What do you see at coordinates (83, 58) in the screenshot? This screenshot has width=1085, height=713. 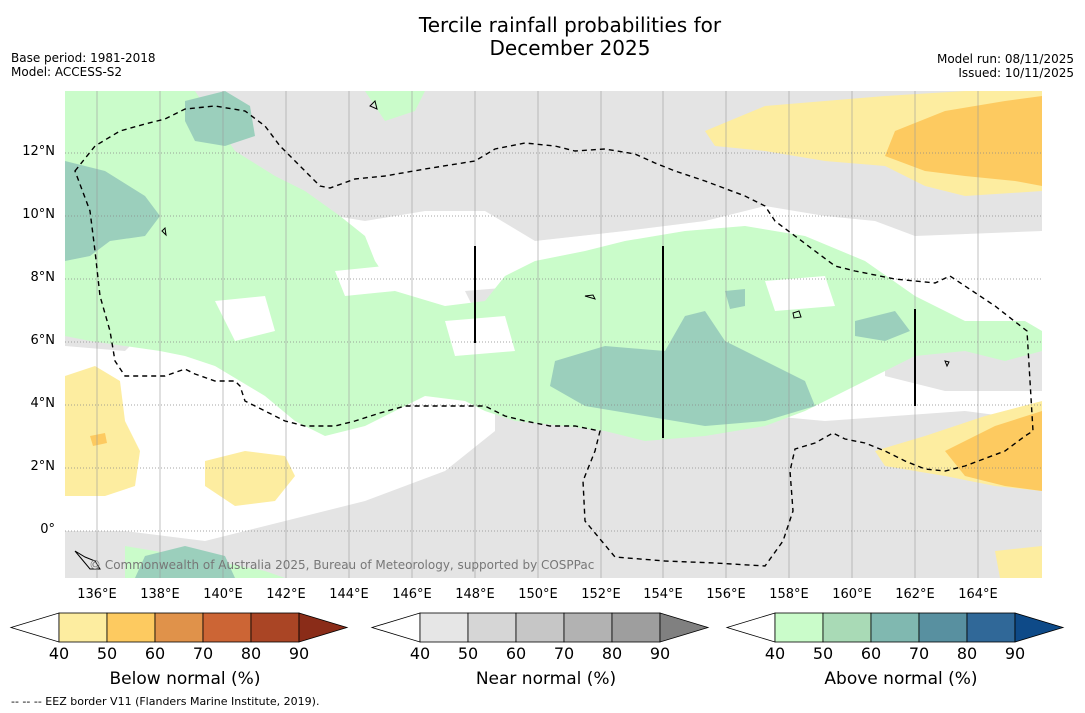 I see `base-period: Base period: 1981-2018` at bounding box center [83, 58].